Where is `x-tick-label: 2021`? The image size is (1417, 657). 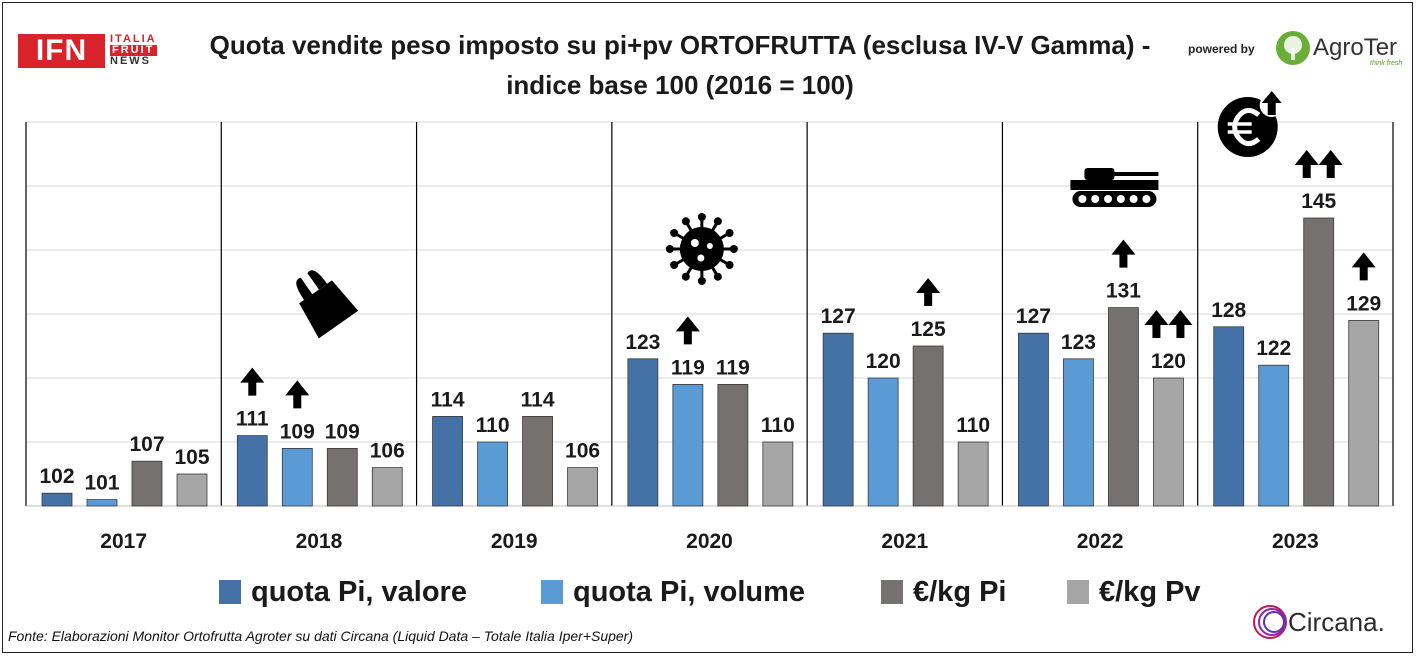 x-tick-label: 2021 is located at coordinates (904, 541).